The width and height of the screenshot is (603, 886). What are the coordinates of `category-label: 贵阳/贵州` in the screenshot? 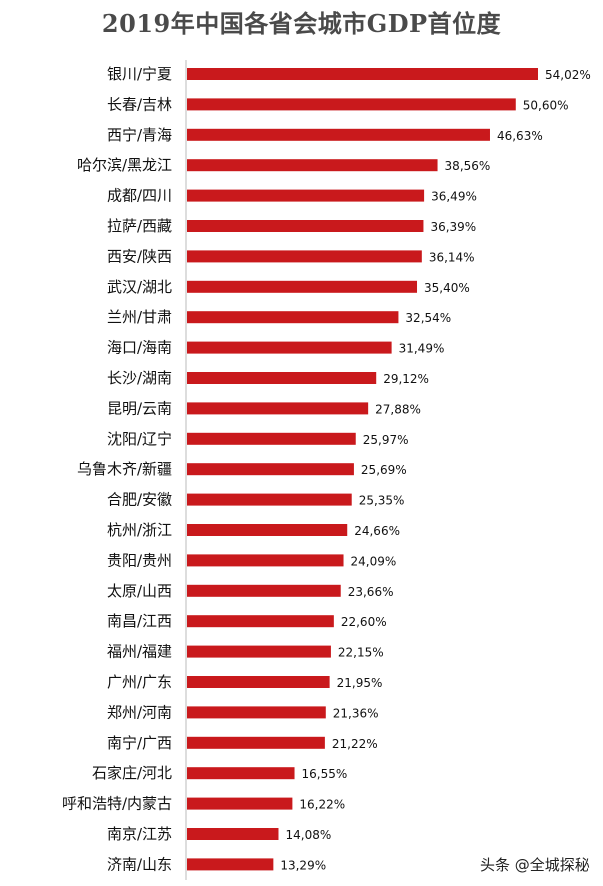 It's located at (139, 560).